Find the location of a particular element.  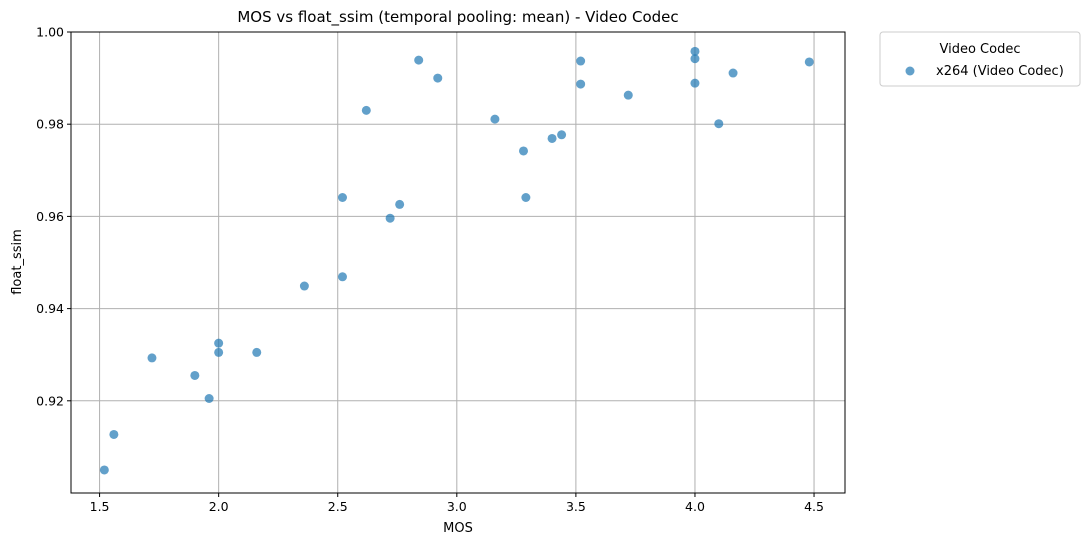

legend-series-label: x264 (Video Codec) is located at coordinates (1000, 71).